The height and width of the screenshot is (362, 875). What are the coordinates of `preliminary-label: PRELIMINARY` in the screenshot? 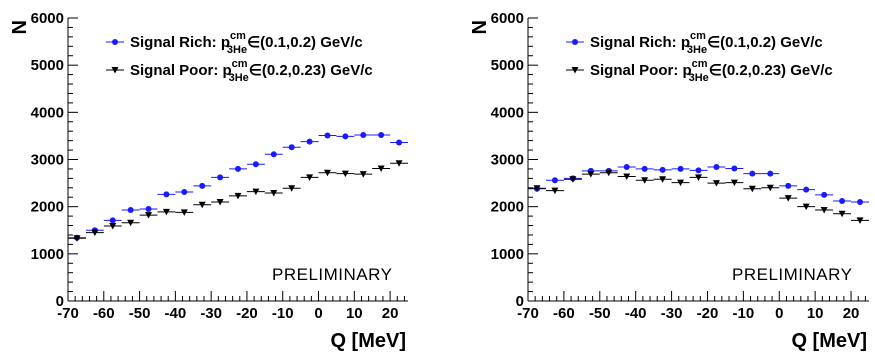 It's located at (792, 274).